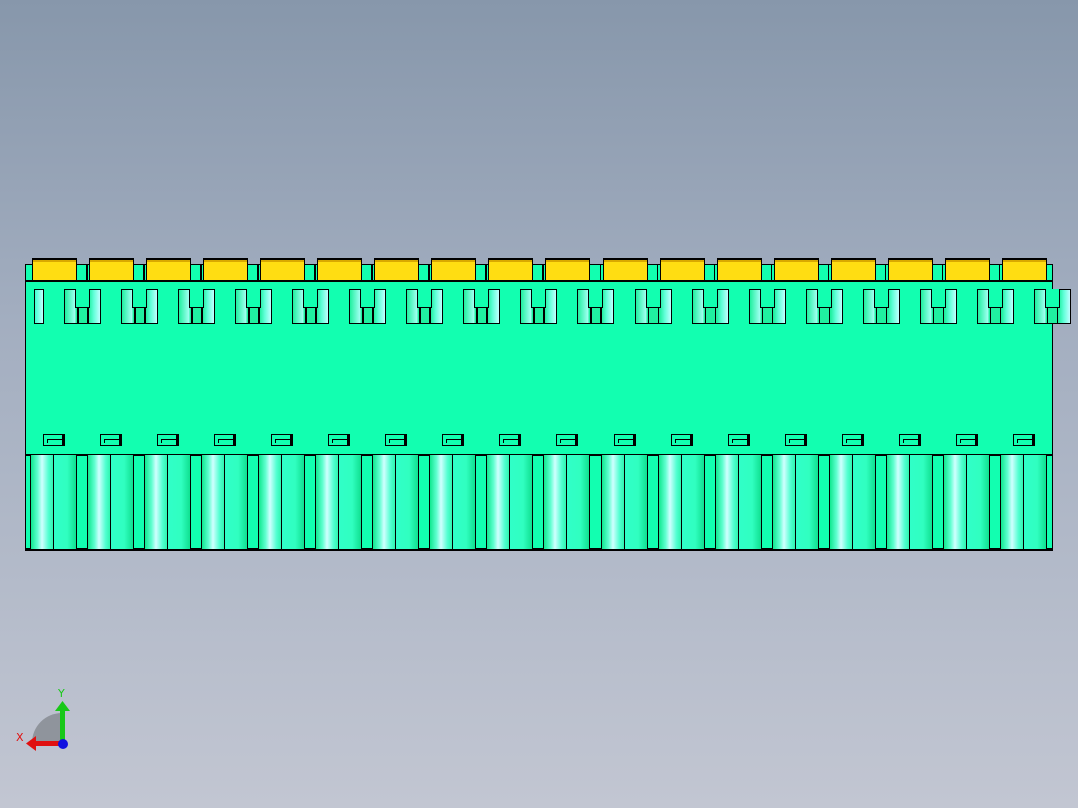 This screenshot has width=1078, height=808. I want to click on end-slot-left, so click(39, 306).